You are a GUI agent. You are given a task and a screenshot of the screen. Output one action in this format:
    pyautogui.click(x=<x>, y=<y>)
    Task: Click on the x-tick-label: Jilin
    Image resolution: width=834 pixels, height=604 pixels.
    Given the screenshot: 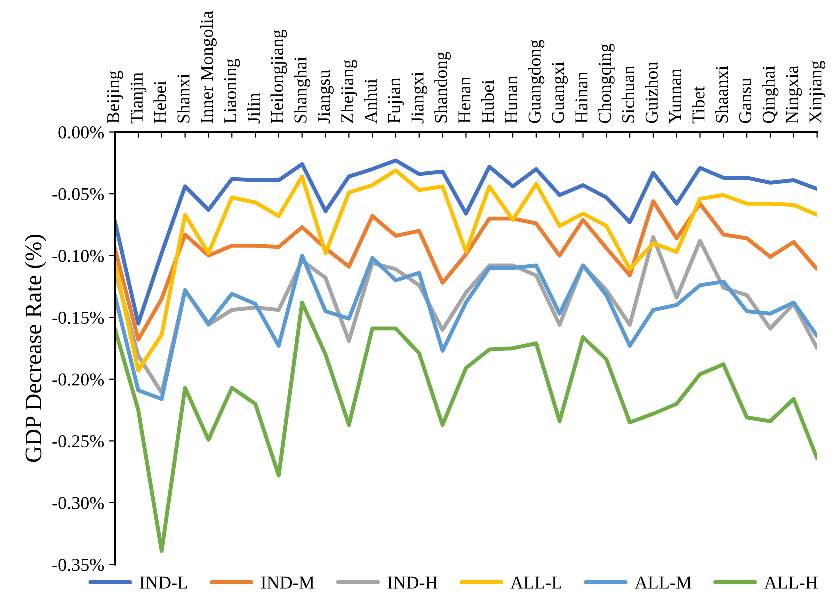 What is the action you would take?
    pyautogui.click(x=253, y=108)
    